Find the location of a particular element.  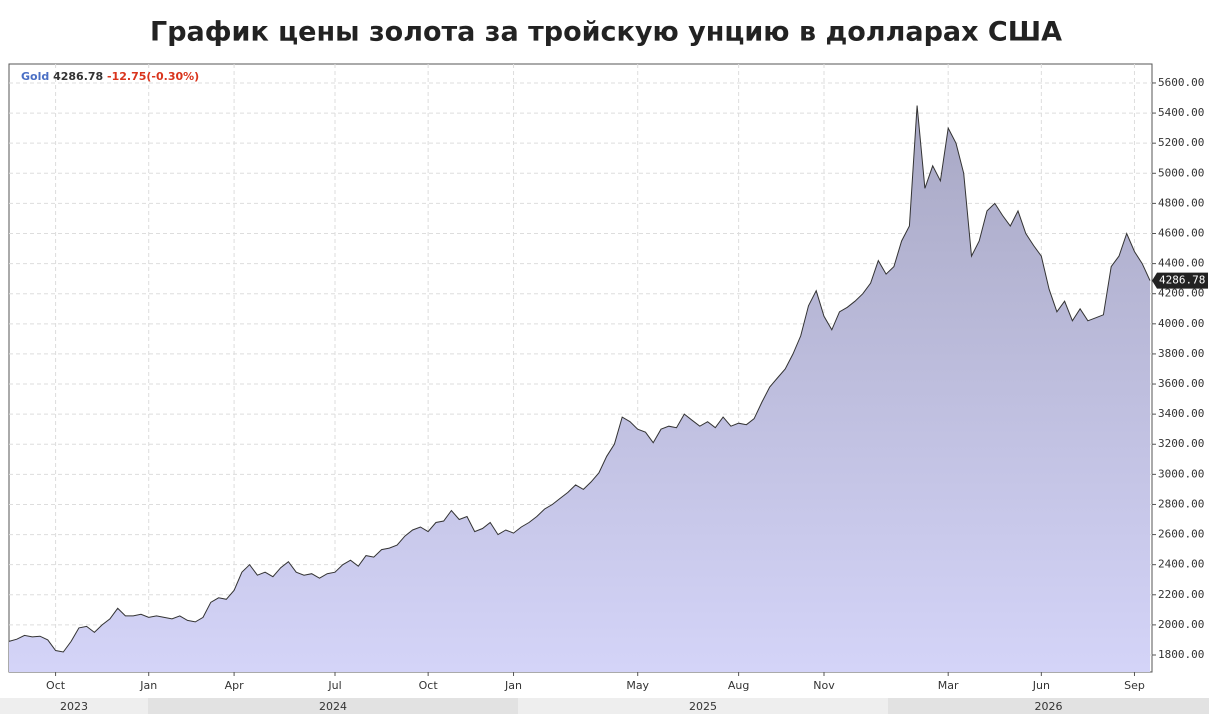

year-label: 2026 is located at coordinates (1049, 706).